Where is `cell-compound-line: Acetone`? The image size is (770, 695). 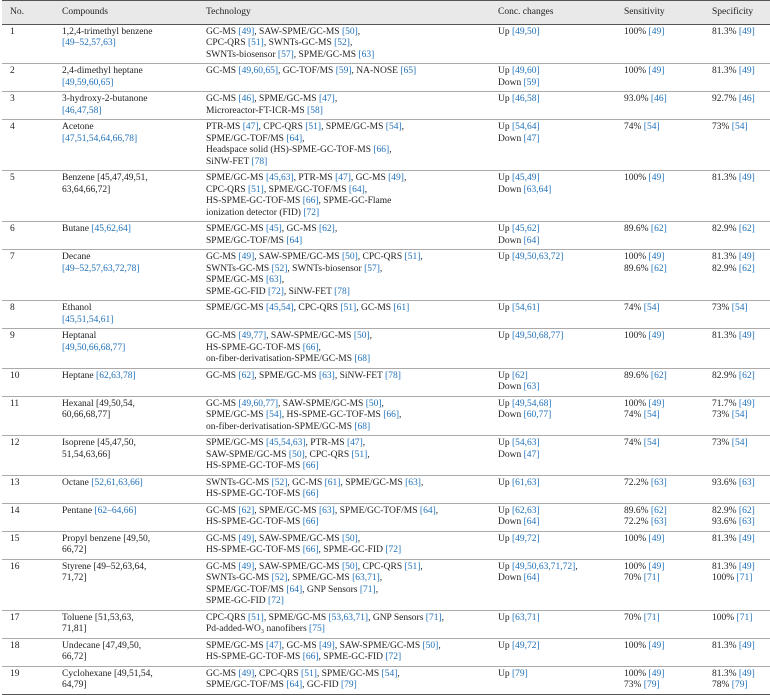
cell-compound-line: Acetone is located at coordinates (78, 127).